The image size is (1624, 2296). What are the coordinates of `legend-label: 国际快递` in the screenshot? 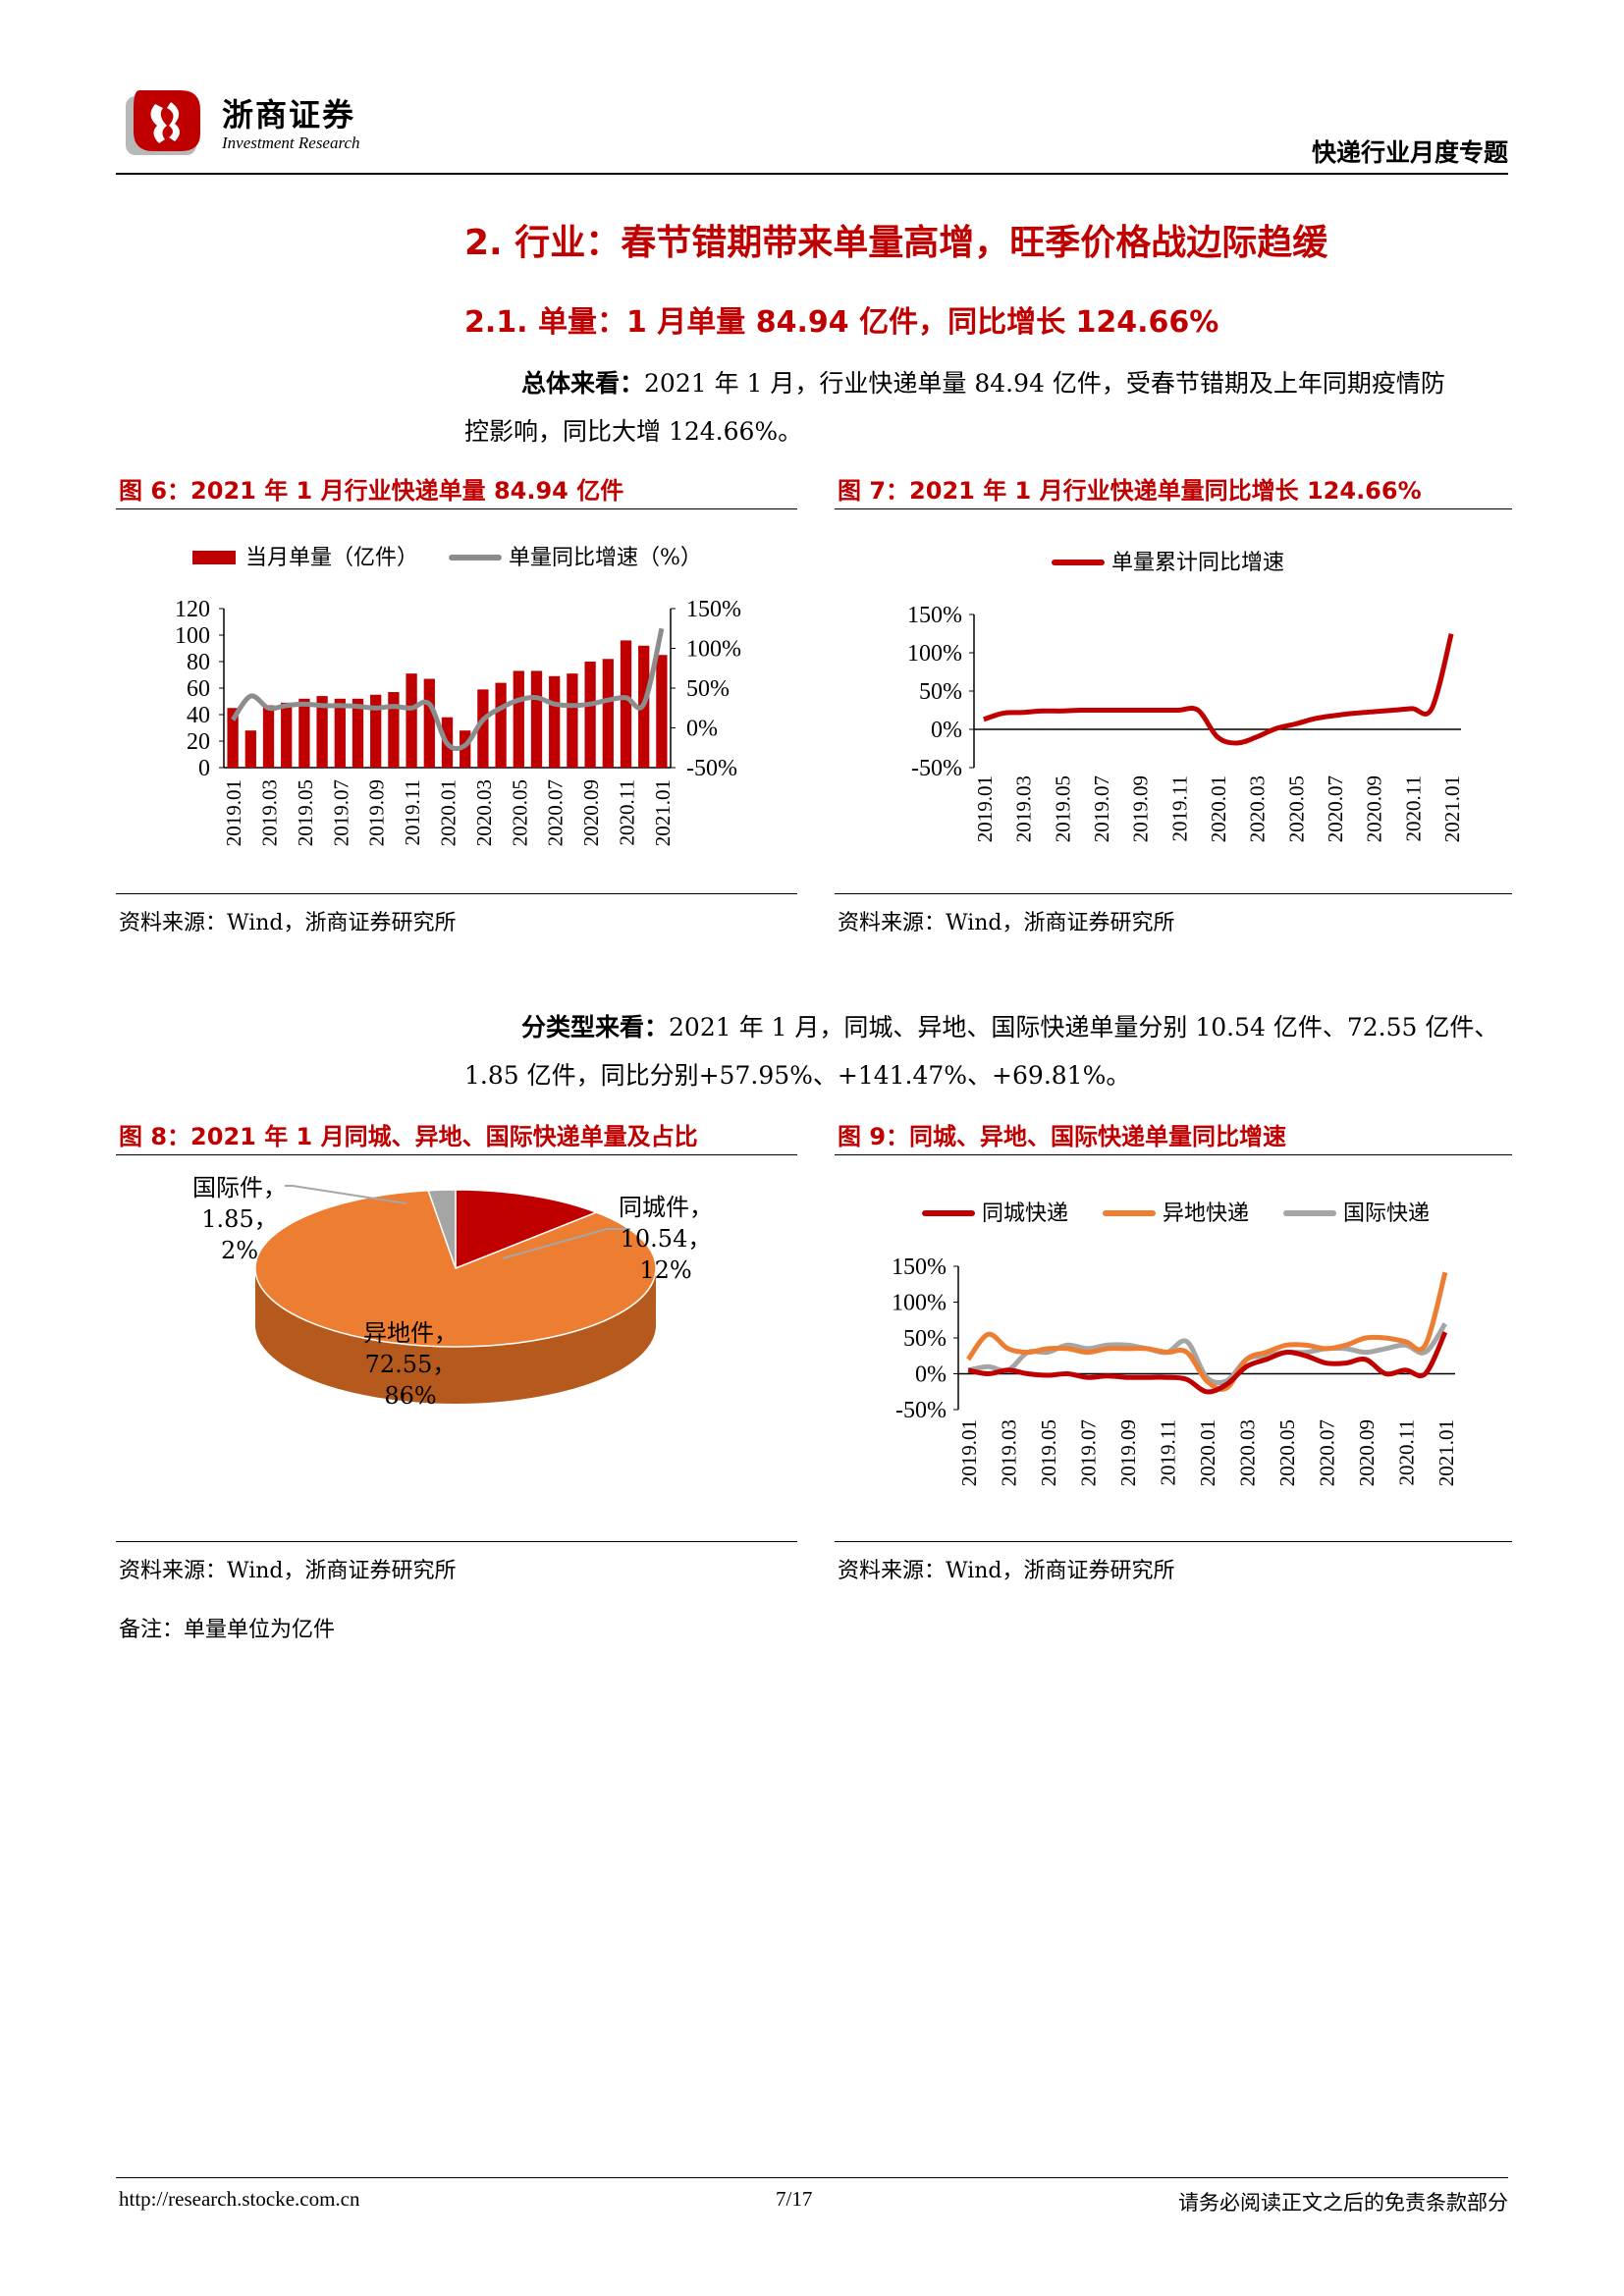 It's located at (1386, 1213).